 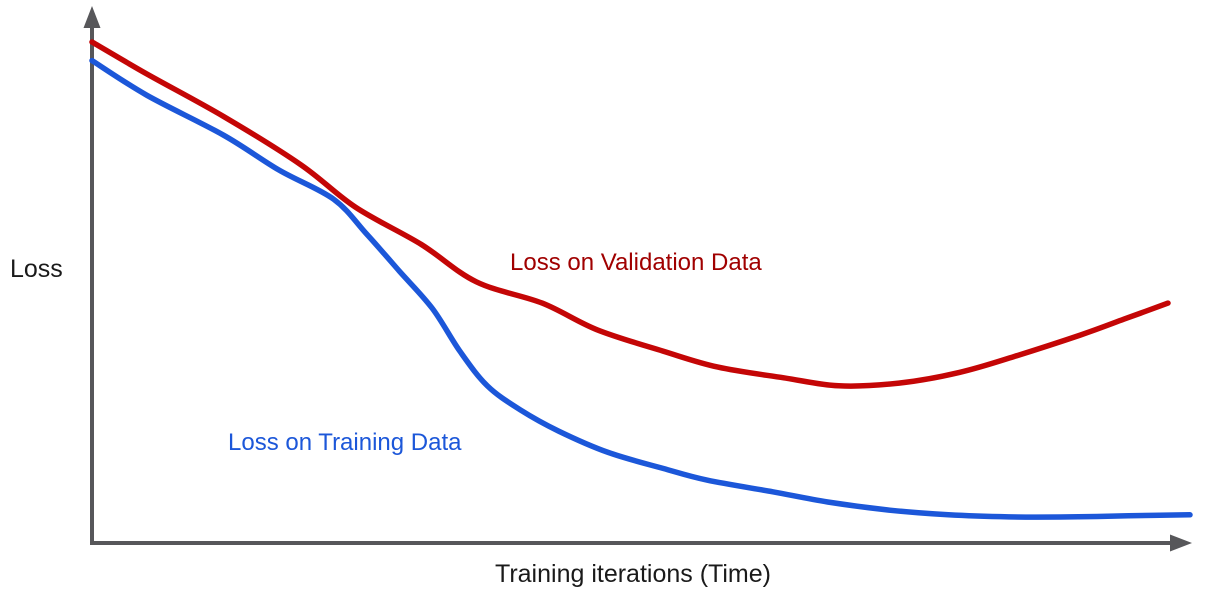 I want to click on validation-curve-label: Loss on Validation Data, so click(x=636, y=262).